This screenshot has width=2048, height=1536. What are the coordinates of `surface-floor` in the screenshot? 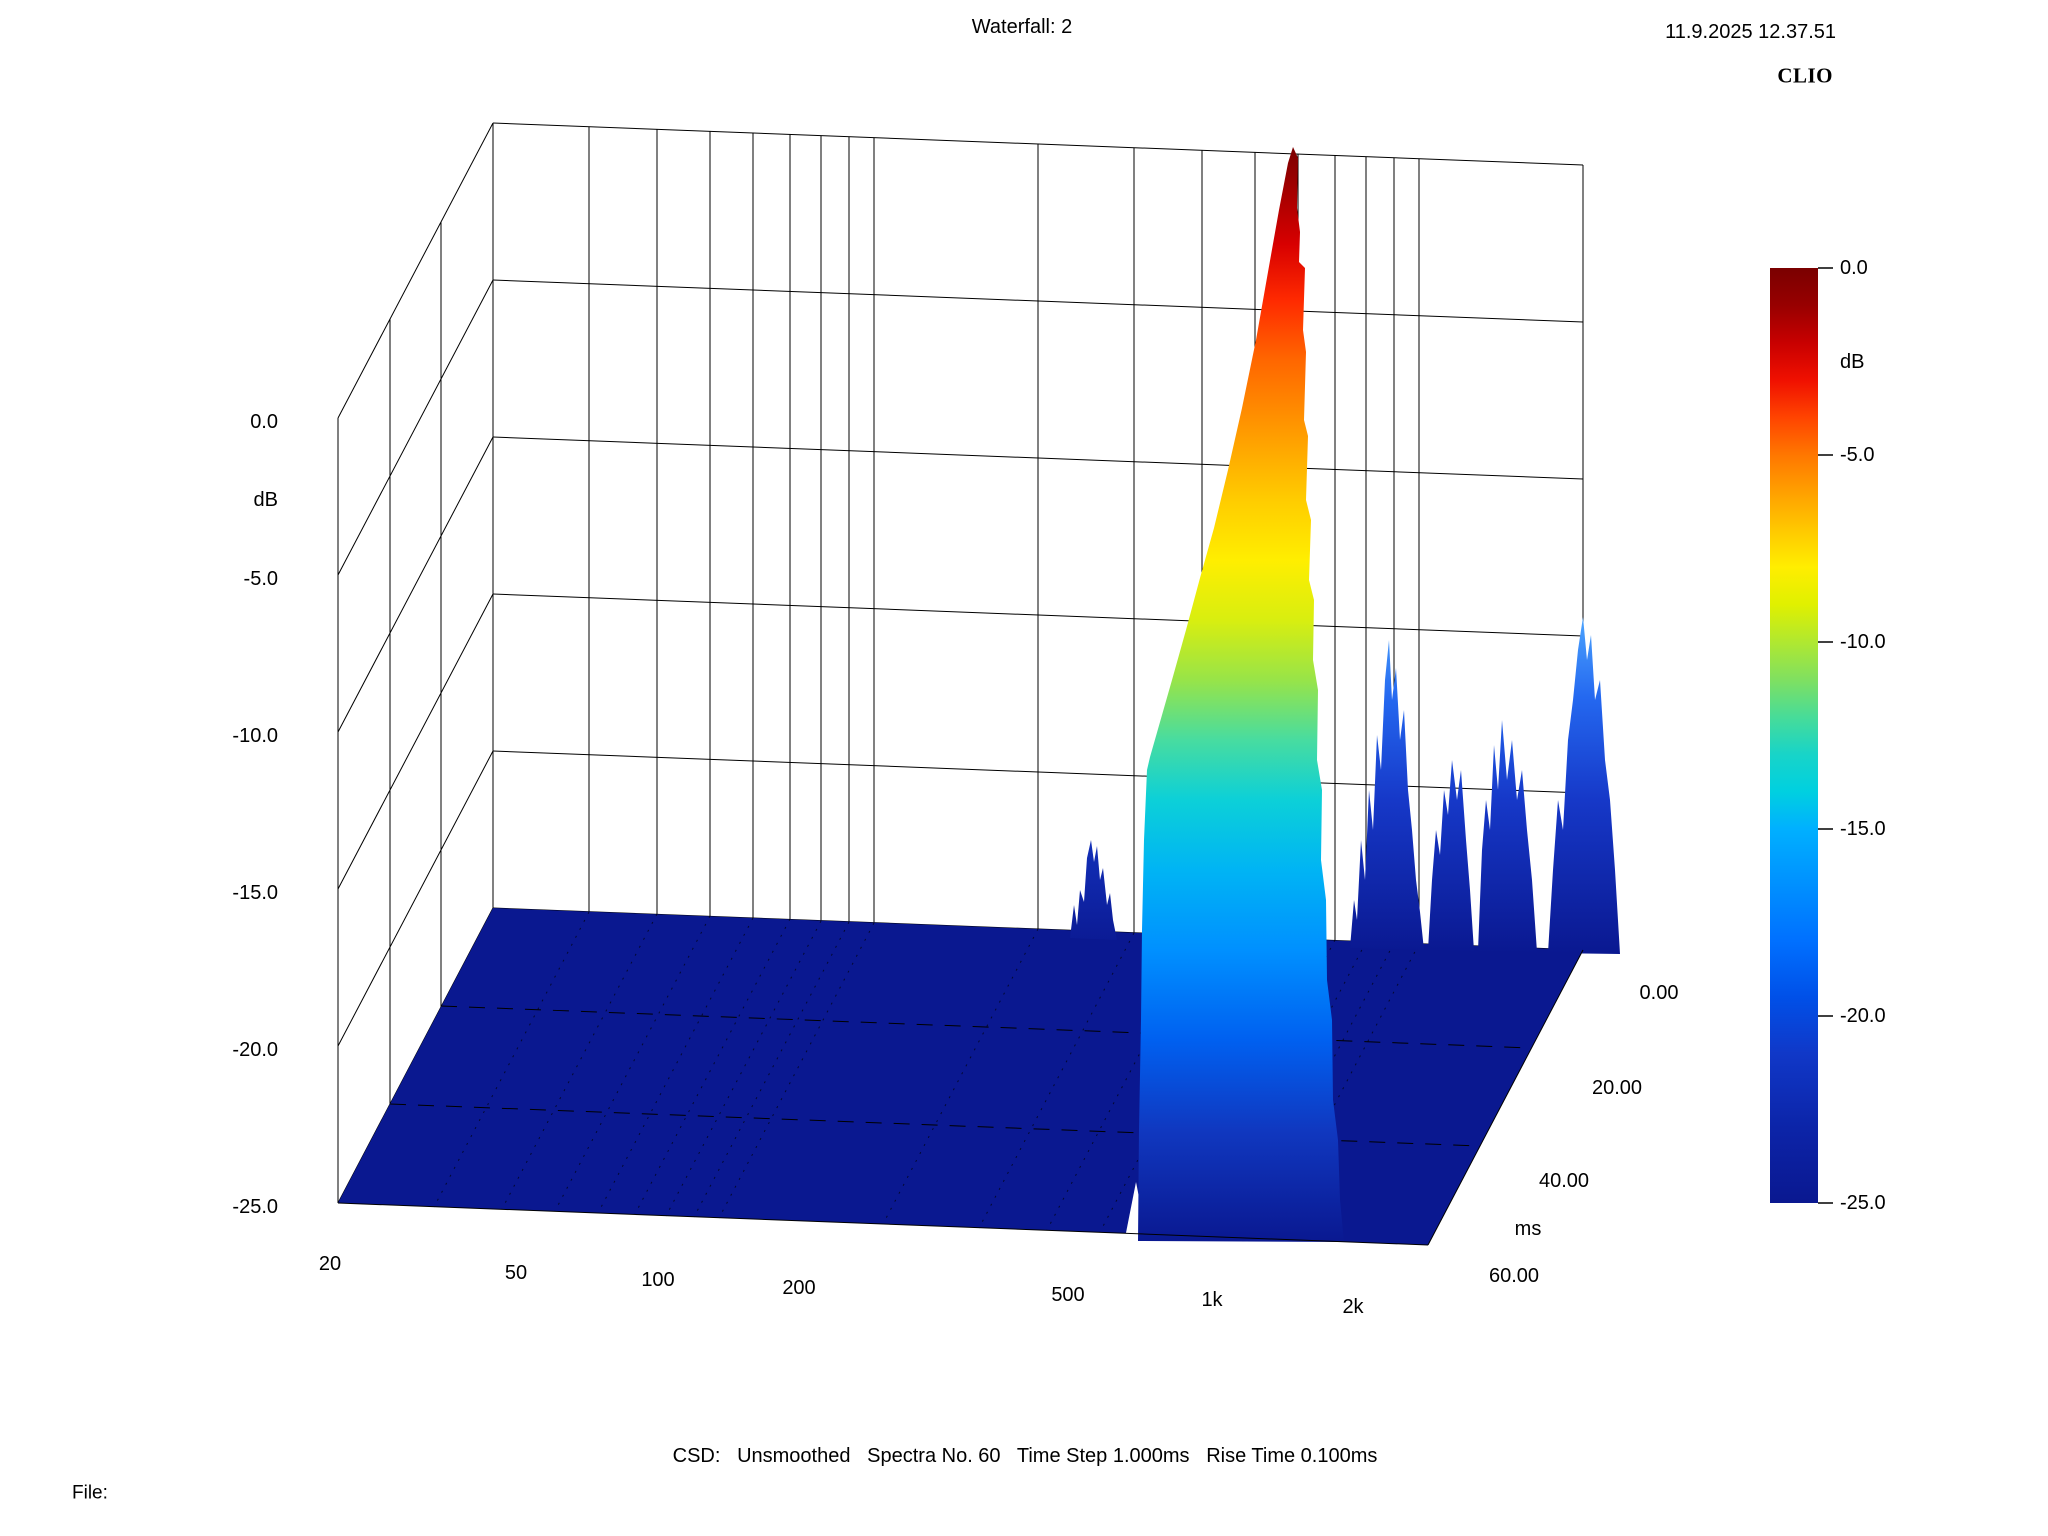 It's located at (960, 1076).